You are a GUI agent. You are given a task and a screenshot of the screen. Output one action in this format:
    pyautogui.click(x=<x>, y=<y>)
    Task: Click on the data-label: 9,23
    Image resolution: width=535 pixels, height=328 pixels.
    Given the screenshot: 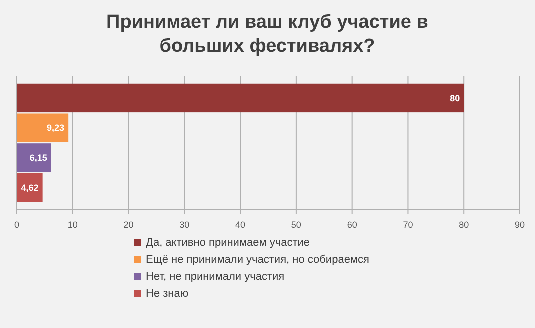 What is the action you would take?
    pyautogui.click(x=56, y=128)
    